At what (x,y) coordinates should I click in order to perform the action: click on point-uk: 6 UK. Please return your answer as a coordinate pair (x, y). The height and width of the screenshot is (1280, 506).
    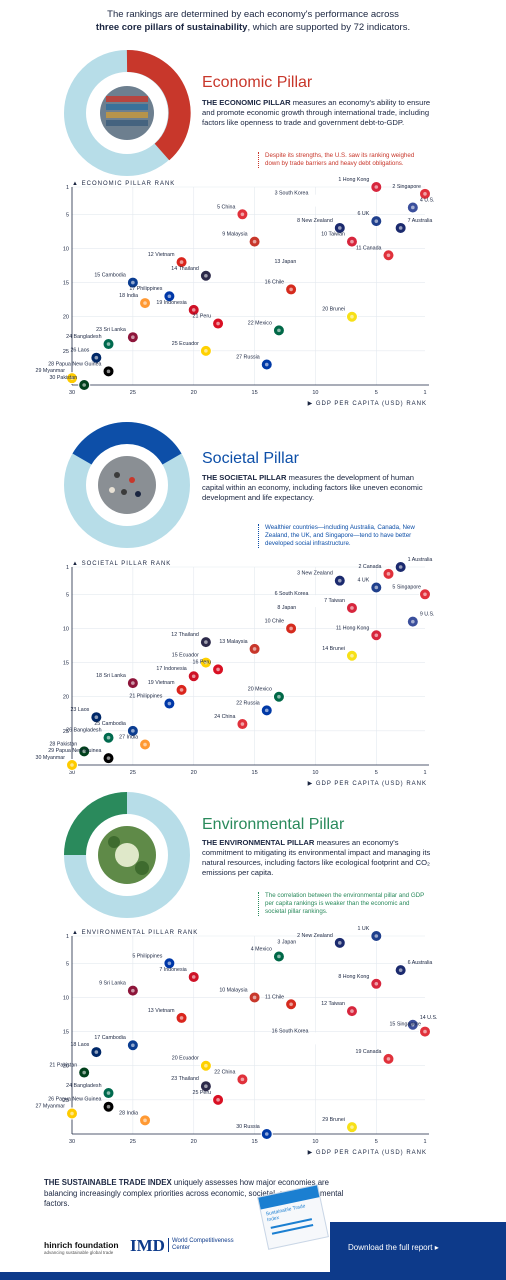
    Looking at the image, I should click on (370, 219).